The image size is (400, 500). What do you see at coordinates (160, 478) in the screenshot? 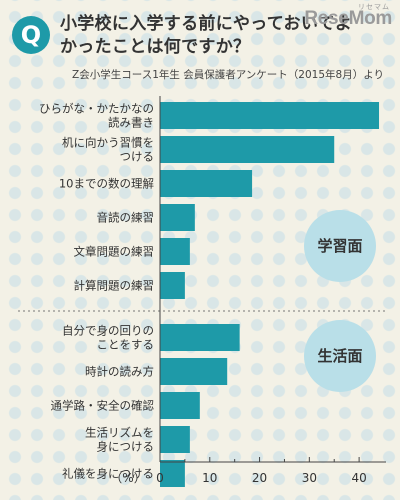
I see `x-tick-label-0: 0` at bounding box center [160, 478].